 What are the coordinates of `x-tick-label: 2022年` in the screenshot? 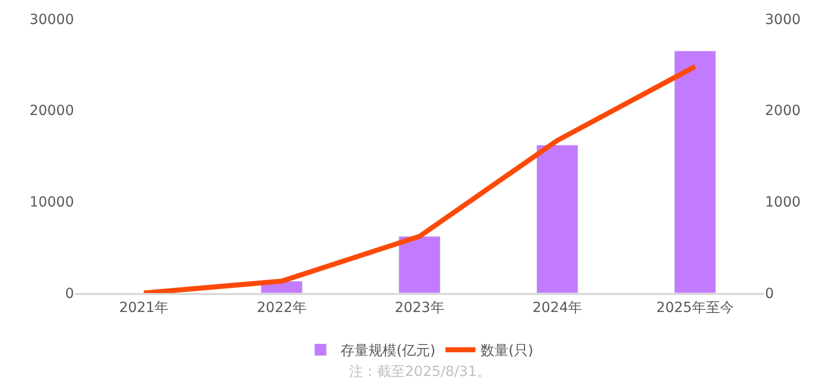 It's located at (281, 308).